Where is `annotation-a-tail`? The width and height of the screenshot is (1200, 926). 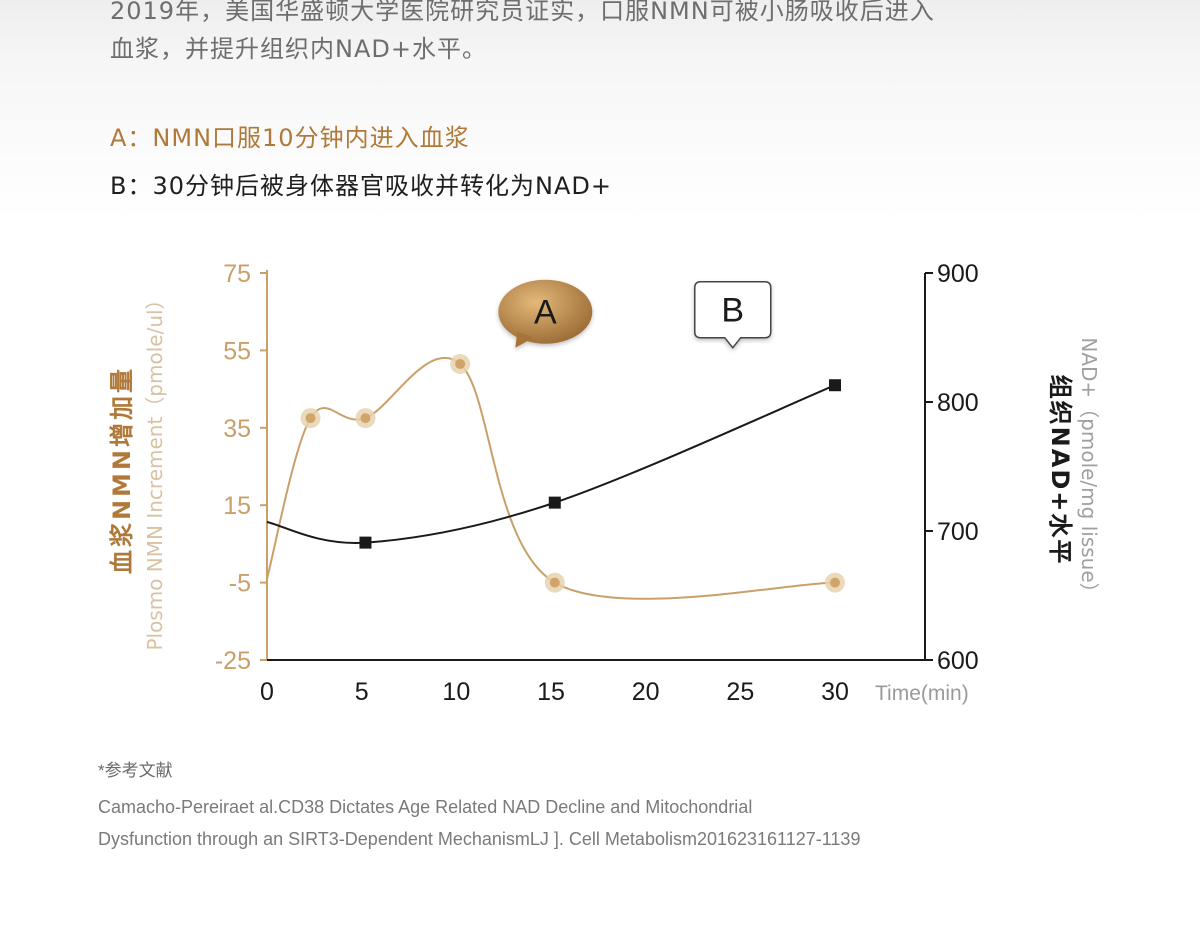 annotation-a-tail is located at coordinates (524, 339).